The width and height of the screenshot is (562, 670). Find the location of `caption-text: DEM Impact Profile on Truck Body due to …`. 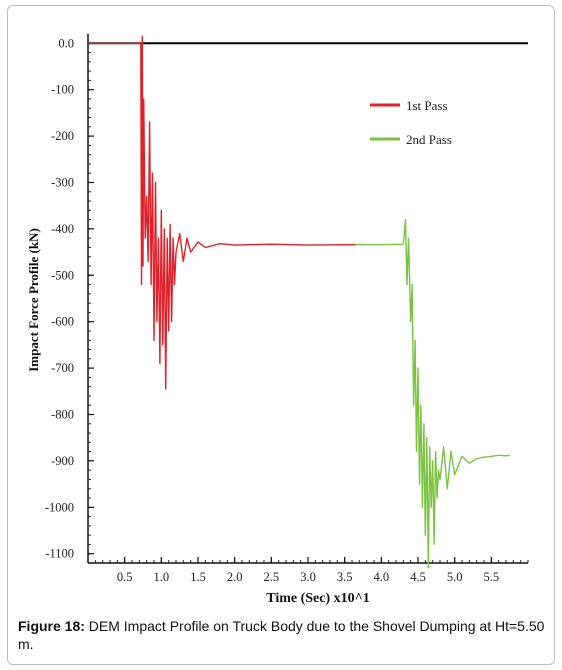

caption-text: DEM Impact Profile on Truck Body due to … is located at coordinates (281, 635).